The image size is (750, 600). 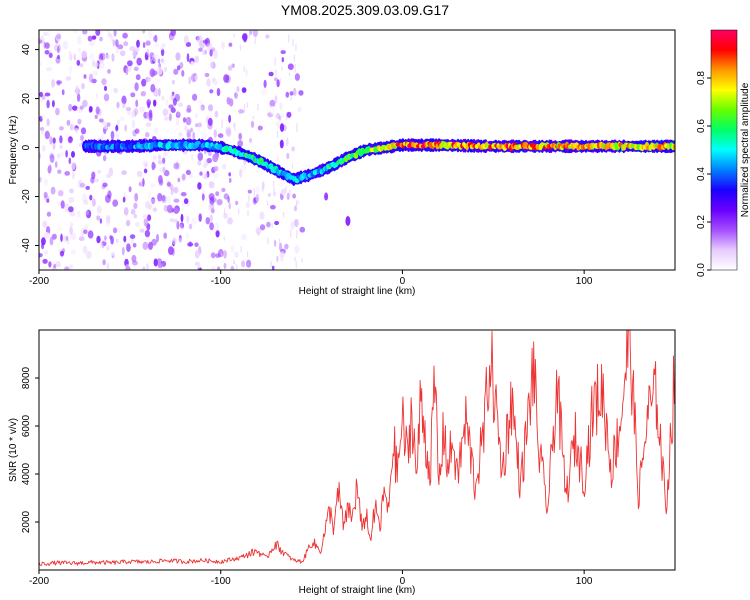 What do you see at coordinates (703, 174) in the screenshot?
I see `colorbar-ticks: 0.0 0.2 0.4 0.6 0.8` at bounding box center [703, 174].